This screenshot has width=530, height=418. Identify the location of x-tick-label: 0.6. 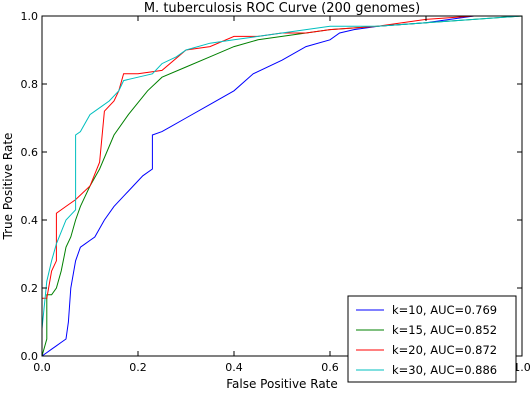
(330, 367).